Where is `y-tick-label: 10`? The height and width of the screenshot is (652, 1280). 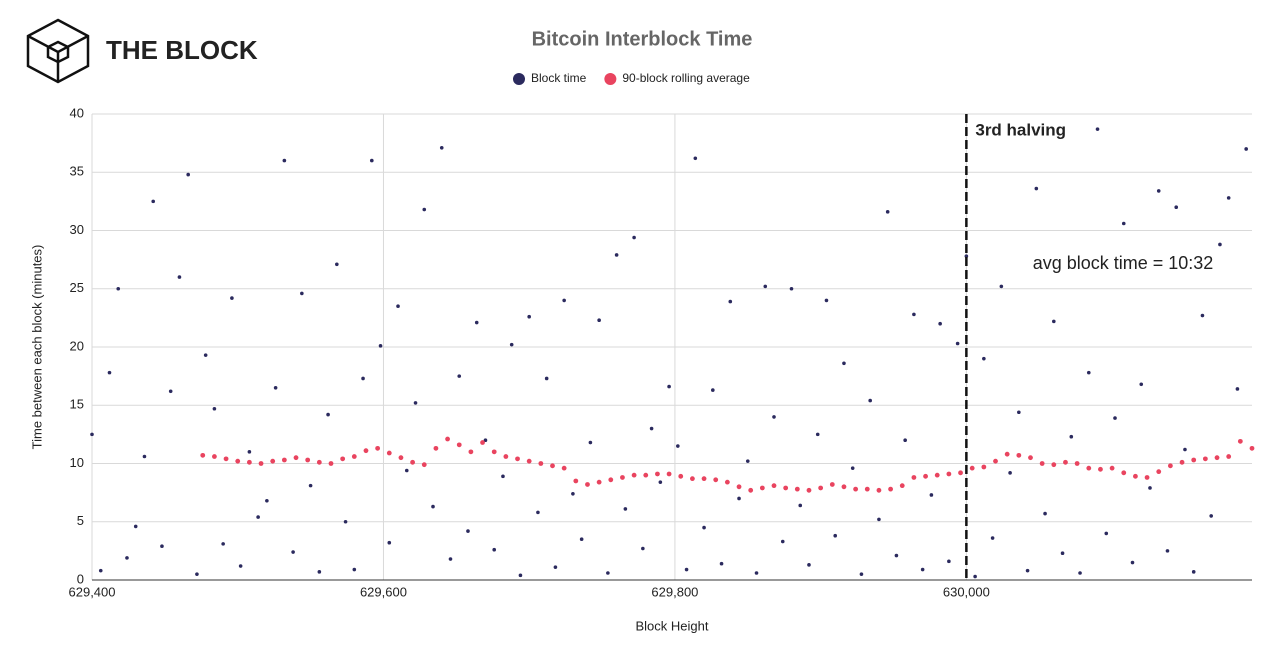 y-tick-label: 10 is located at coordinates (77, 462).